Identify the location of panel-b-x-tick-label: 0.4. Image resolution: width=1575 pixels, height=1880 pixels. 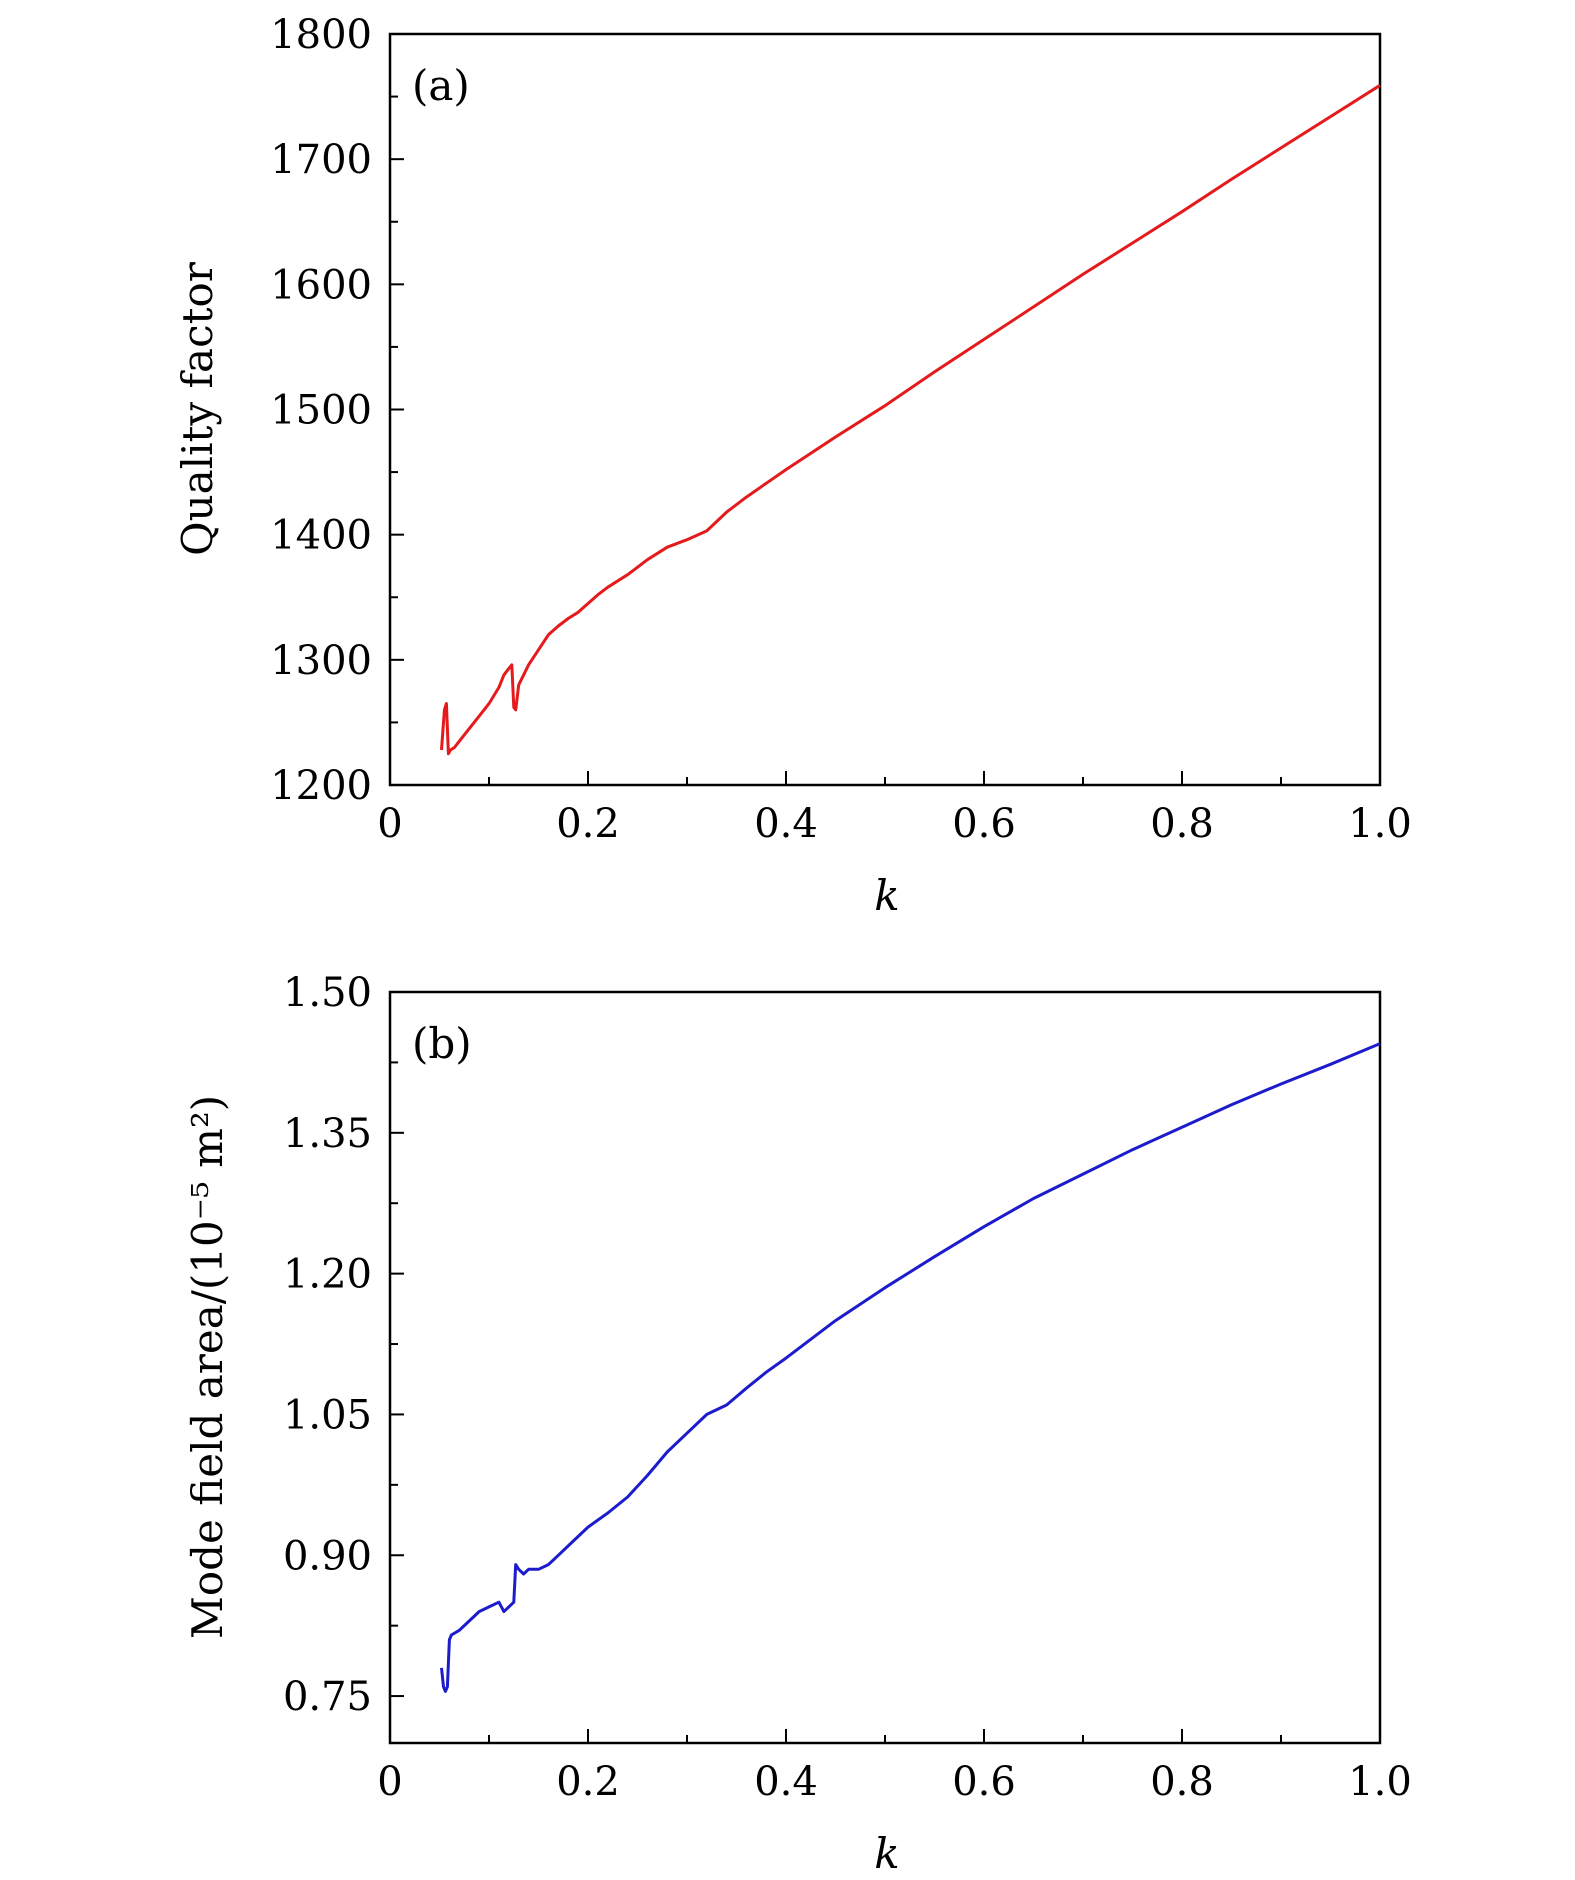
(786, 1782).